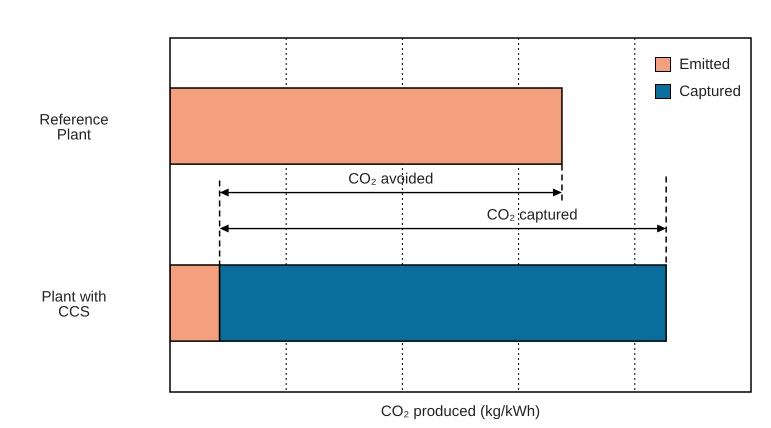  What do you see at coordinates (74, 304) in the screenshot?
I see `y-tick-label: Plant with CCS` at bounding box center [74, 304].